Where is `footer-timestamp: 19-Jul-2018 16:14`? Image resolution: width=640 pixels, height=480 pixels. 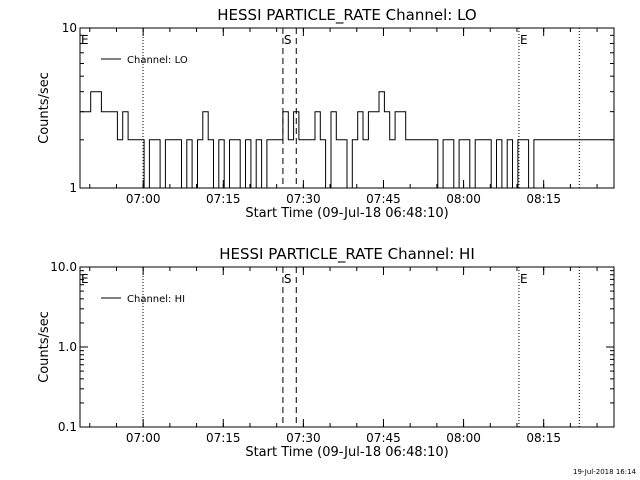
footer-timestamp: 19-Jul-2018 16:14 is located at coordinates (605, 472).